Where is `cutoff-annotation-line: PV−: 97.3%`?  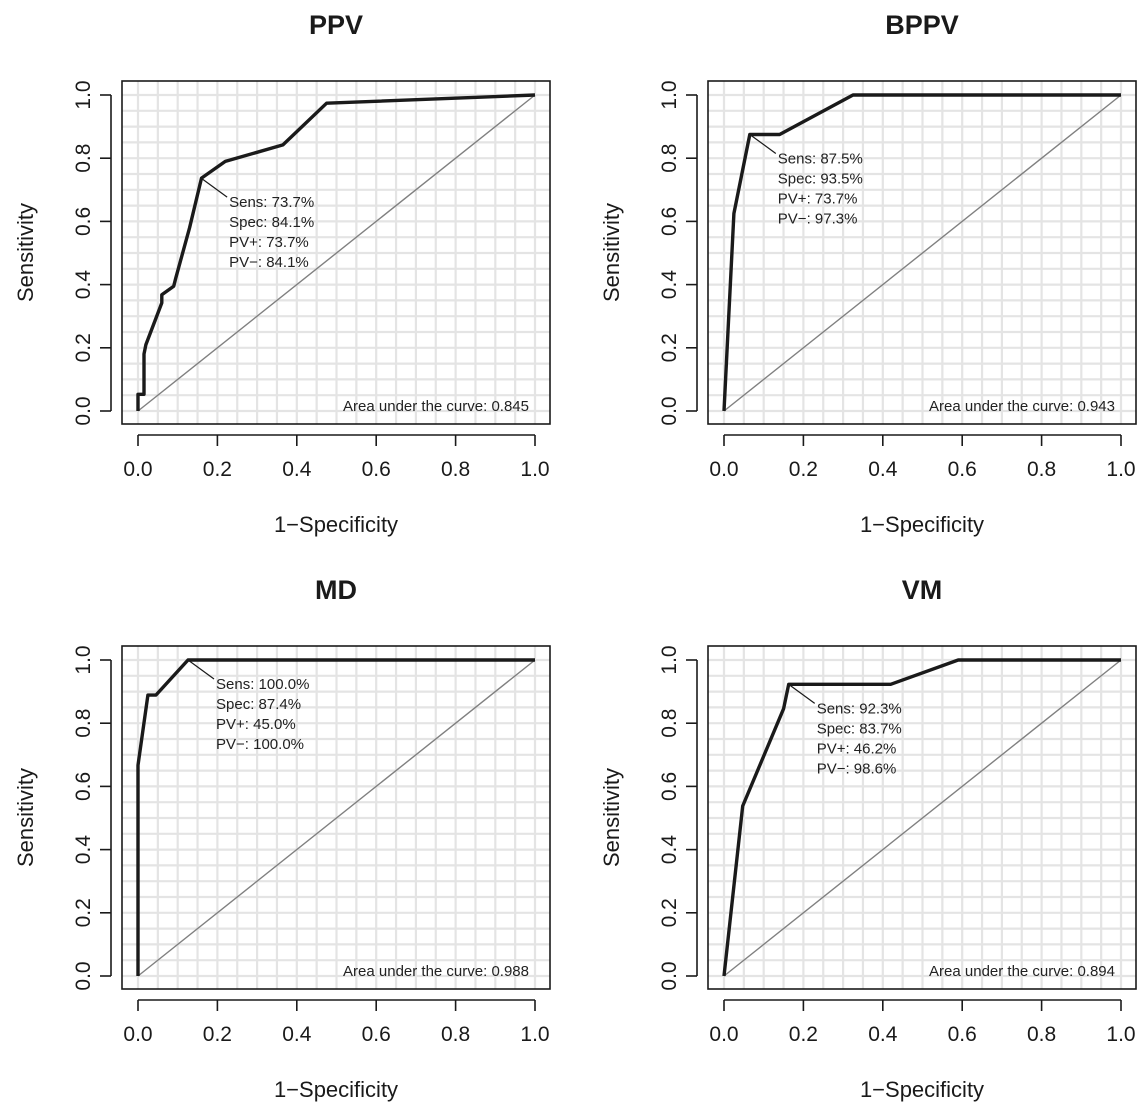
cutoff-annotation-line: PV−: 97.3% is located at coordinates (818, 219).